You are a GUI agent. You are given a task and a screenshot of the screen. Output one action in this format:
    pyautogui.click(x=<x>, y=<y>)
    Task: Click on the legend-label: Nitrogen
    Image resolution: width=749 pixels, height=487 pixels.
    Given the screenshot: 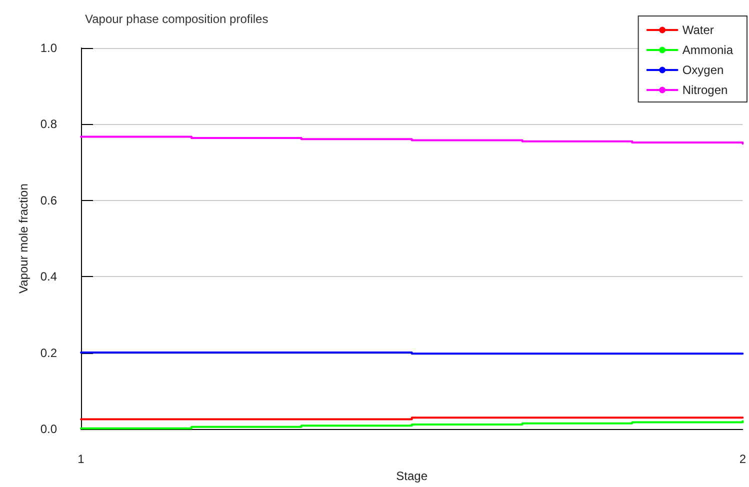 What is the action you would take?
    pyautogui.click(x=705, y=90)
    